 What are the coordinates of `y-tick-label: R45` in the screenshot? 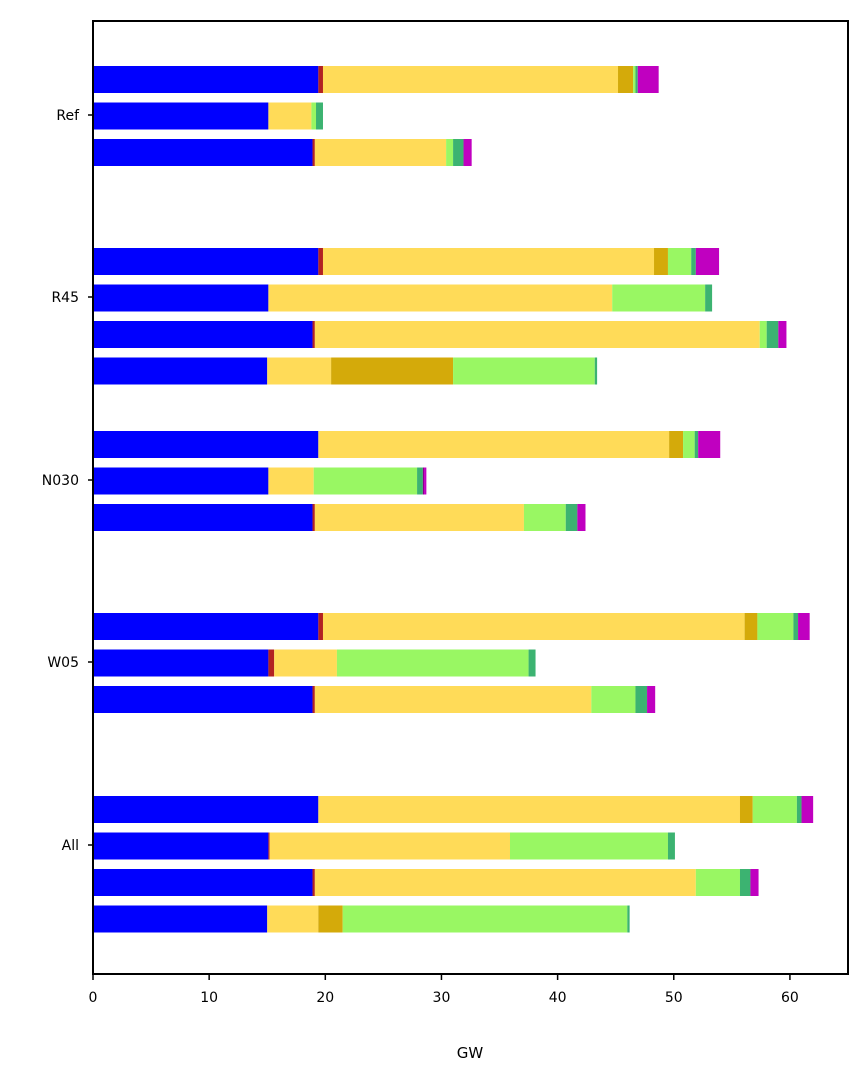 It's located at (65, 298).